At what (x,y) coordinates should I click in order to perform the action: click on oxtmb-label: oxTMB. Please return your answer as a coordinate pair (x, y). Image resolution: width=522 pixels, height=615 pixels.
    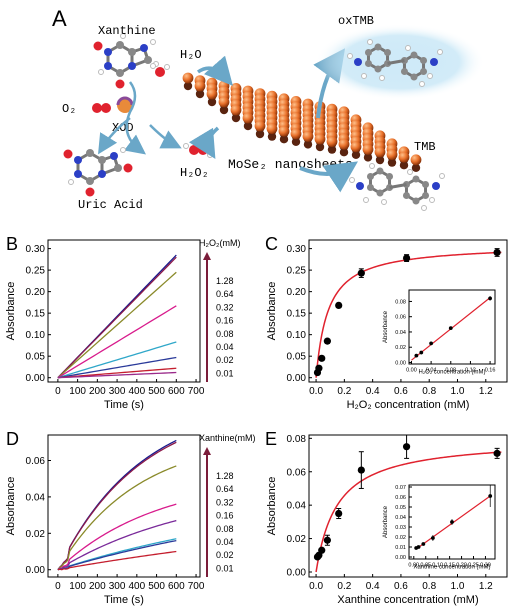
    Looking at the image, I should click on (356, 21).